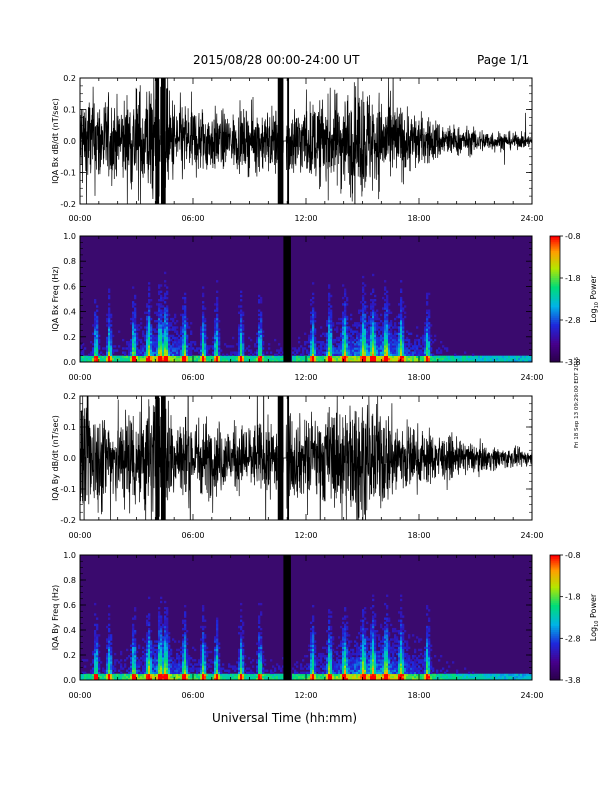 Image resolution: width=612 pixels, height=792 pixels. What do you see at coordinates (192, 377) in the screenshot?
I see `panel-2-xtick-label: 06:00` at bounding box center [192, 377].